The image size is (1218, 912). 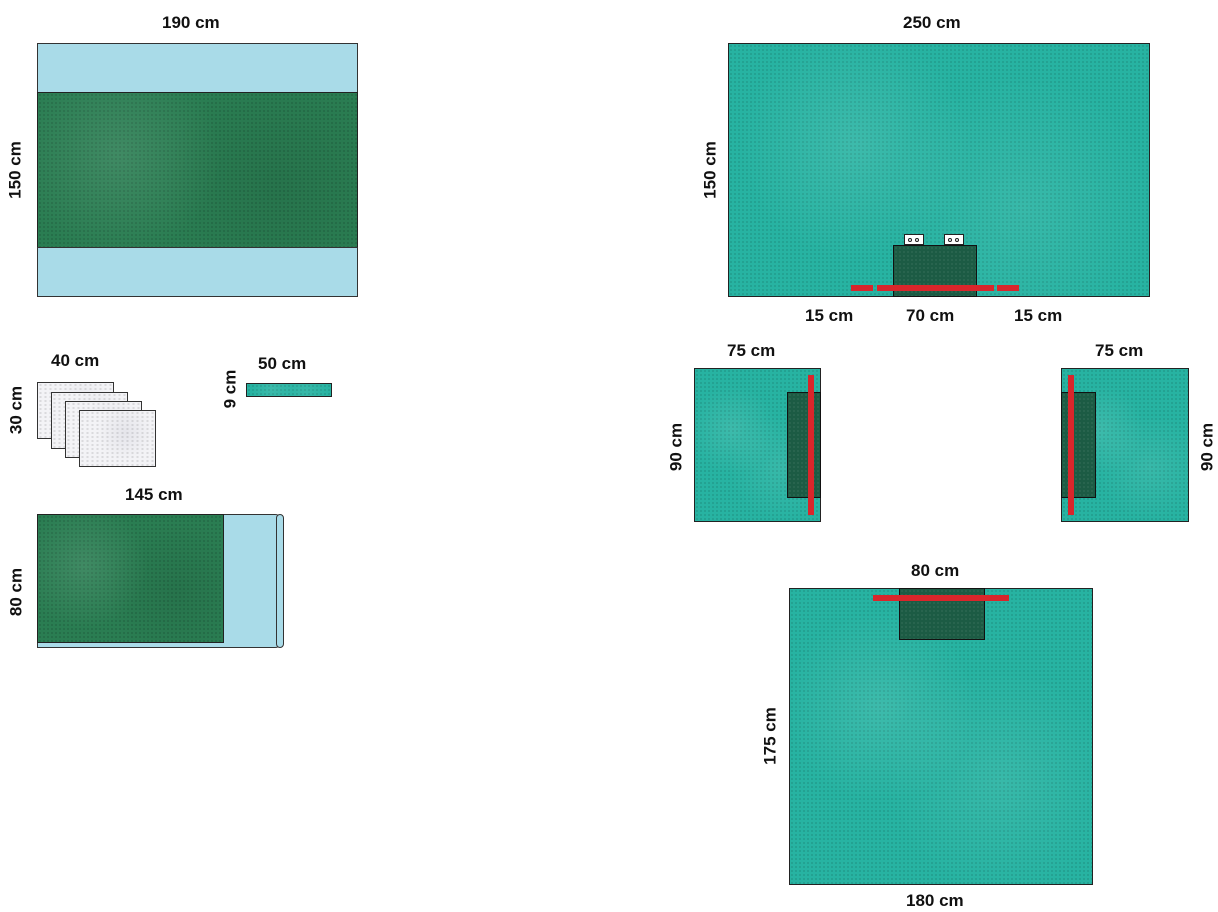 I want to click on side-drape-right-tape, so click(x=1071, y=445).